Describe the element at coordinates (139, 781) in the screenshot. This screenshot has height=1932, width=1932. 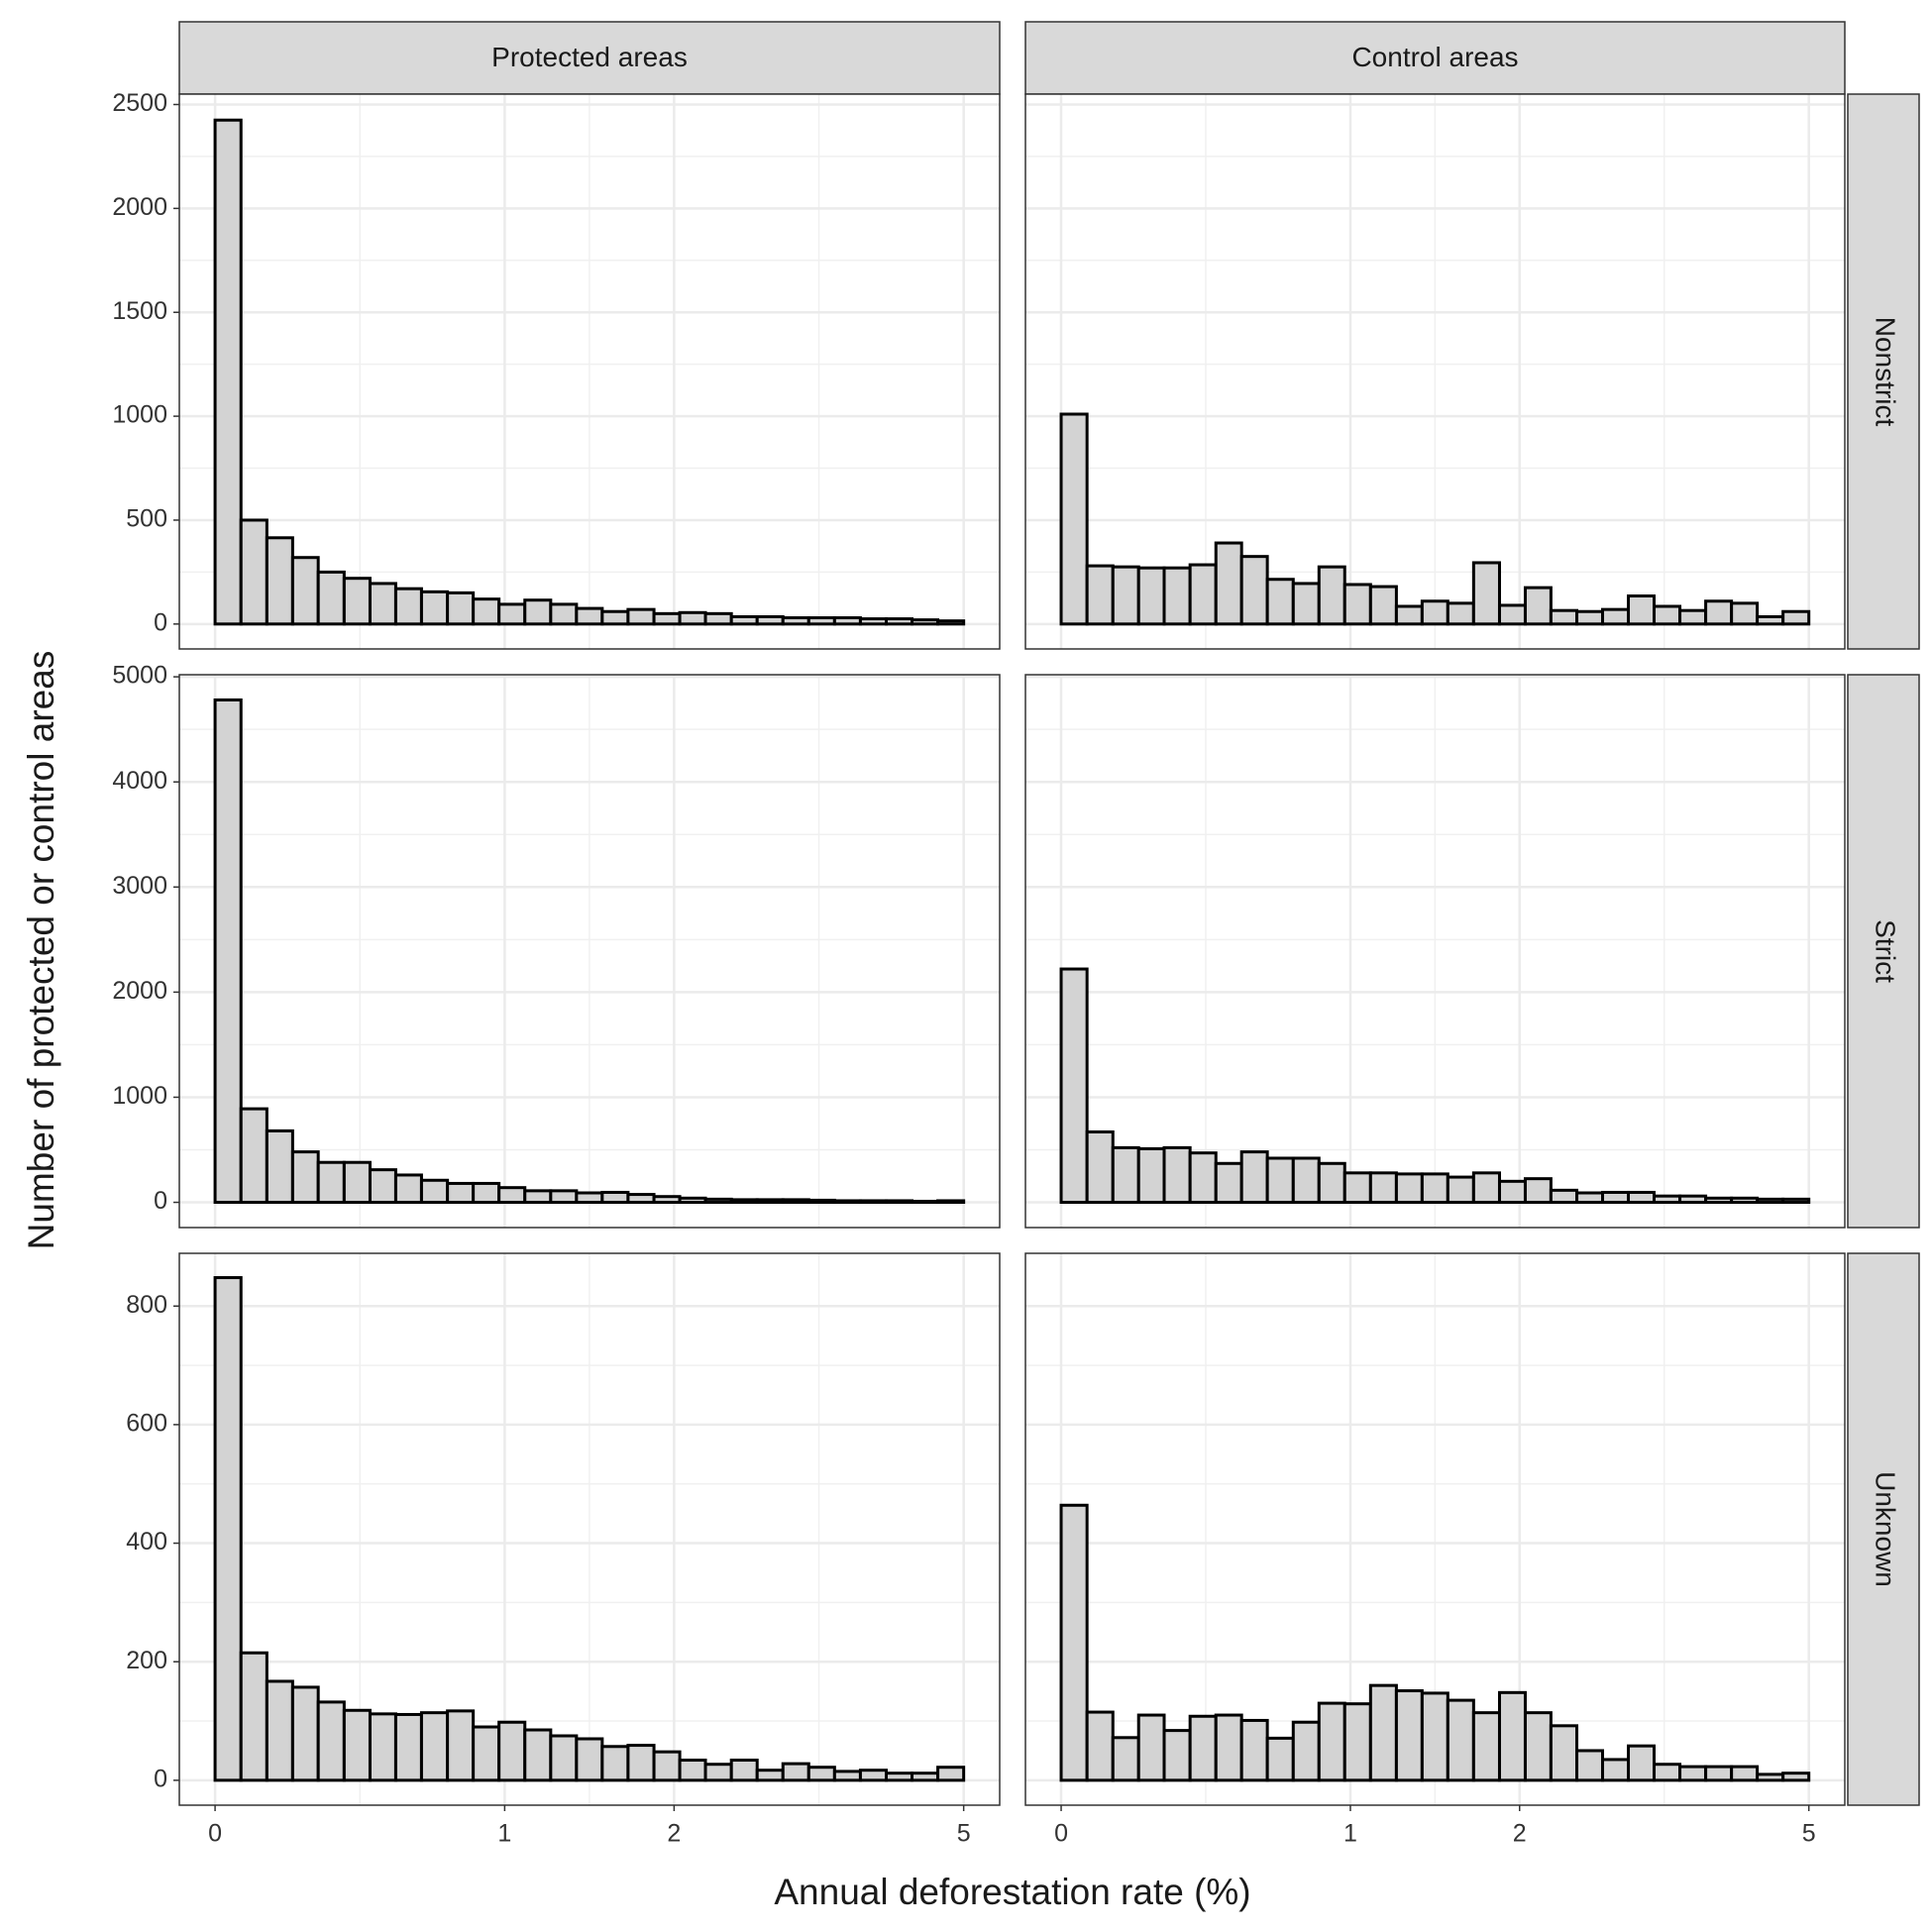
I see `y-tick-label: 4000` at that location.